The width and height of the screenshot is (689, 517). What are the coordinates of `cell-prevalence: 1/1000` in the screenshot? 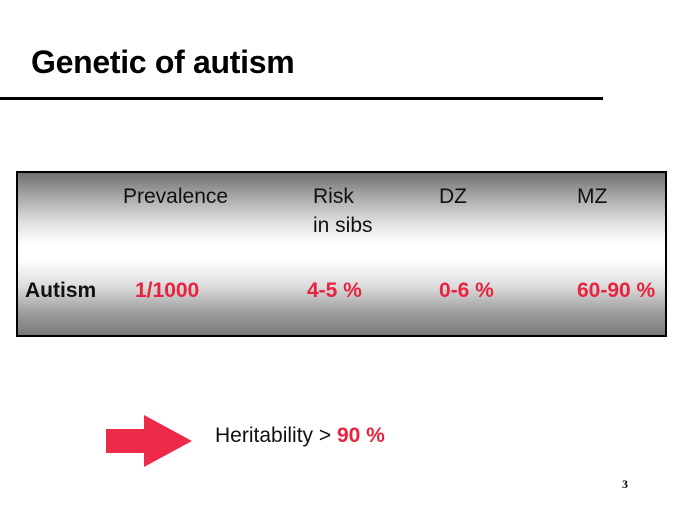 It's located at (167, 290).